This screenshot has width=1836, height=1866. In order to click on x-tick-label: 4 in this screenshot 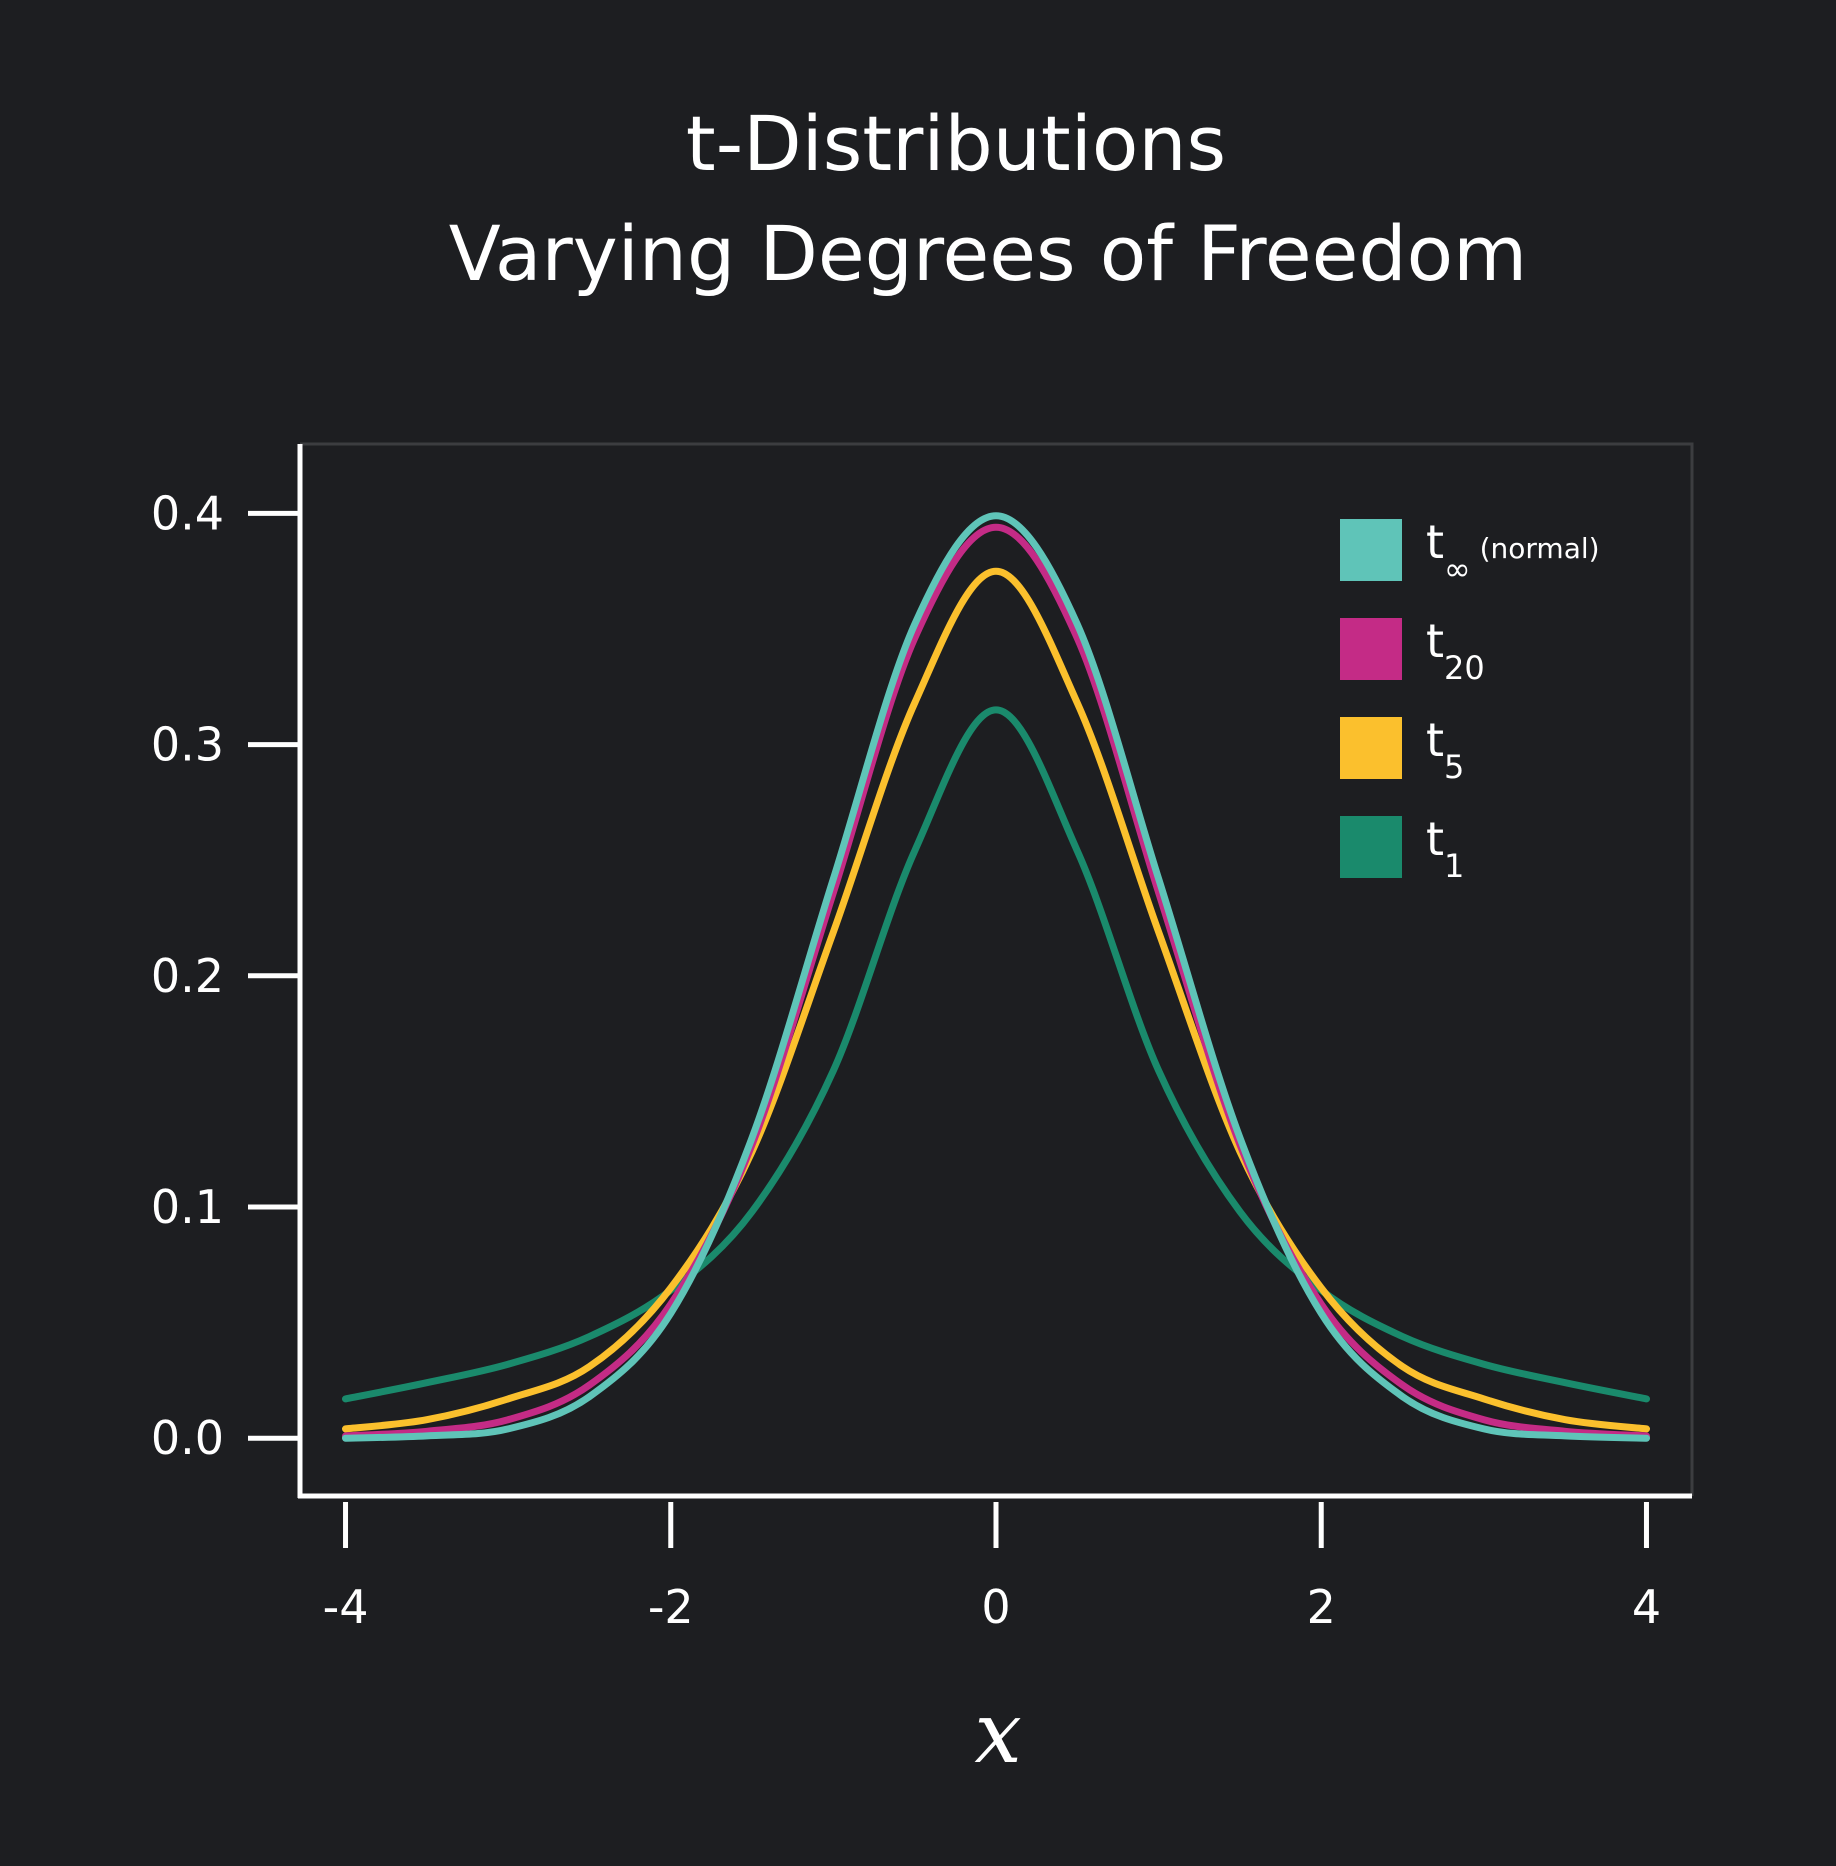, I will do `click(1646, 1607)`.